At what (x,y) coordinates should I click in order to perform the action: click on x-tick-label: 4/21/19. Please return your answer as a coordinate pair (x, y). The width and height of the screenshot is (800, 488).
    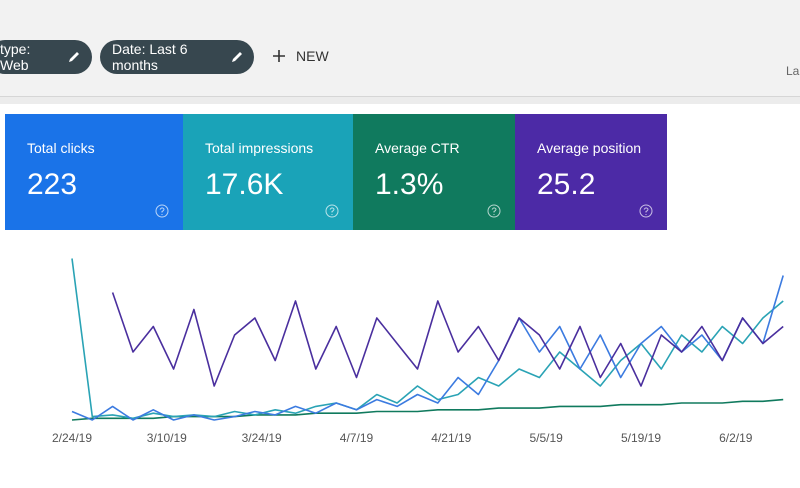
    Looking at the image, I should click on (451, 438).